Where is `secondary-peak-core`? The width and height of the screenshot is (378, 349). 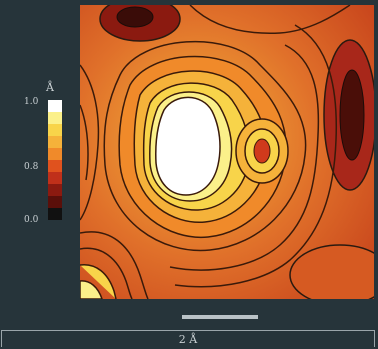 secondary-peak-core is located at coordinates (262, 151).